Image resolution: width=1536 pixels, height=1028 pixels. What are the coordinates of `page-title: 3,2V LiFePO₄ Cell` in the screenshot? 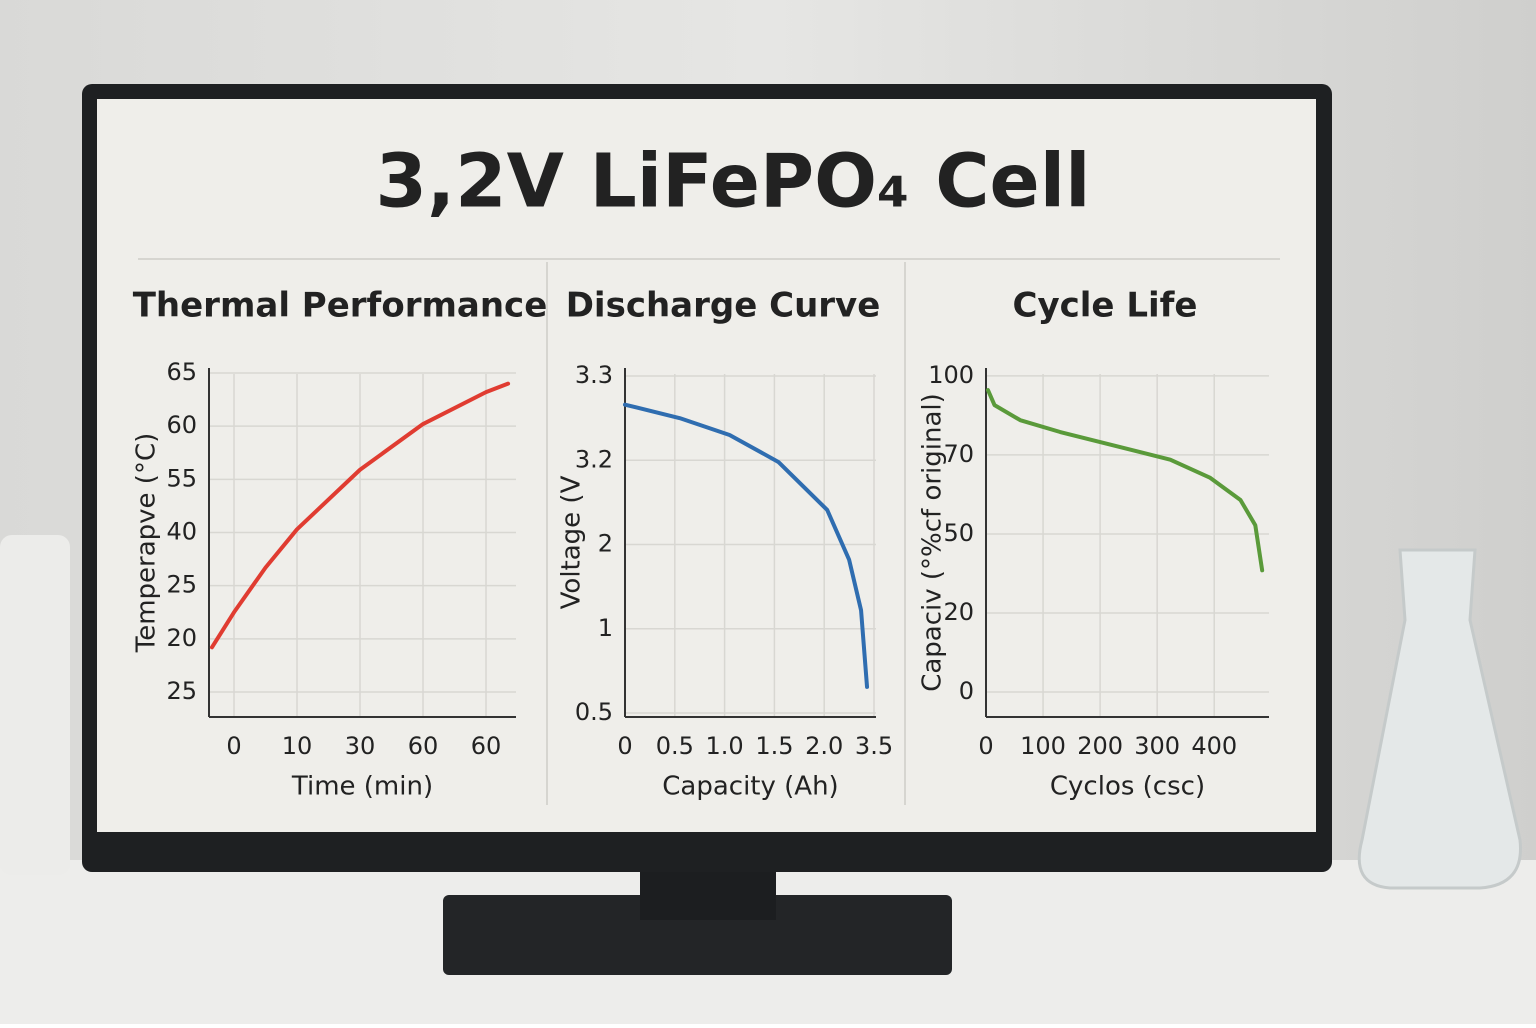 It's located at (733, 182).